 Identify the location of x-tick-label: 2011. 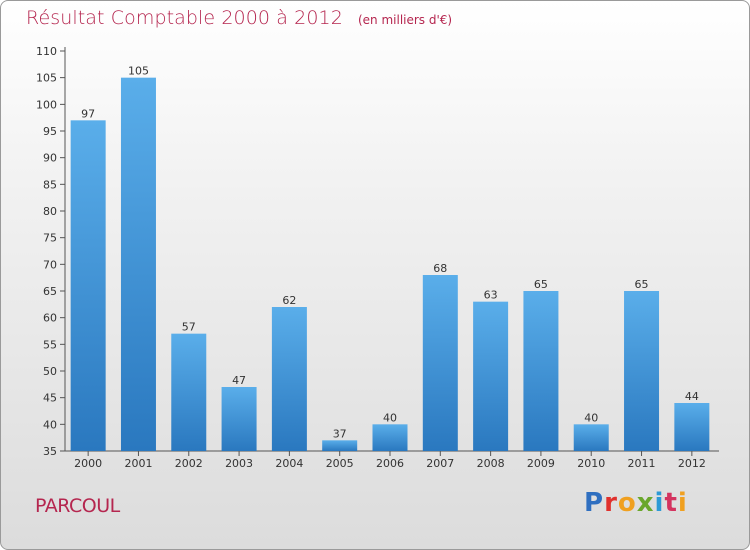
(642, 463).